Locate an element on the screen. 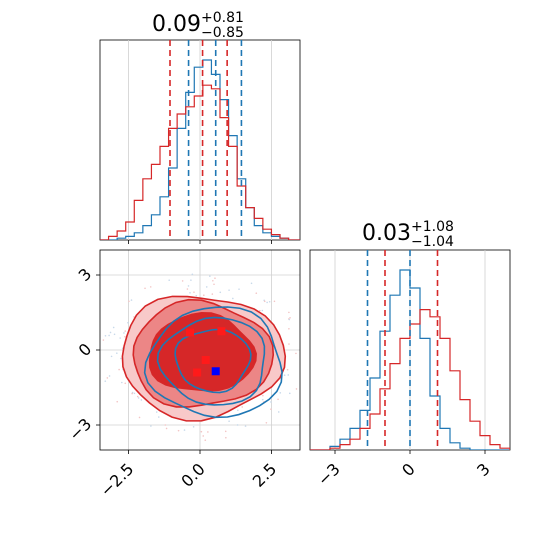  quantile-lines is located at coordinates (402, 350).